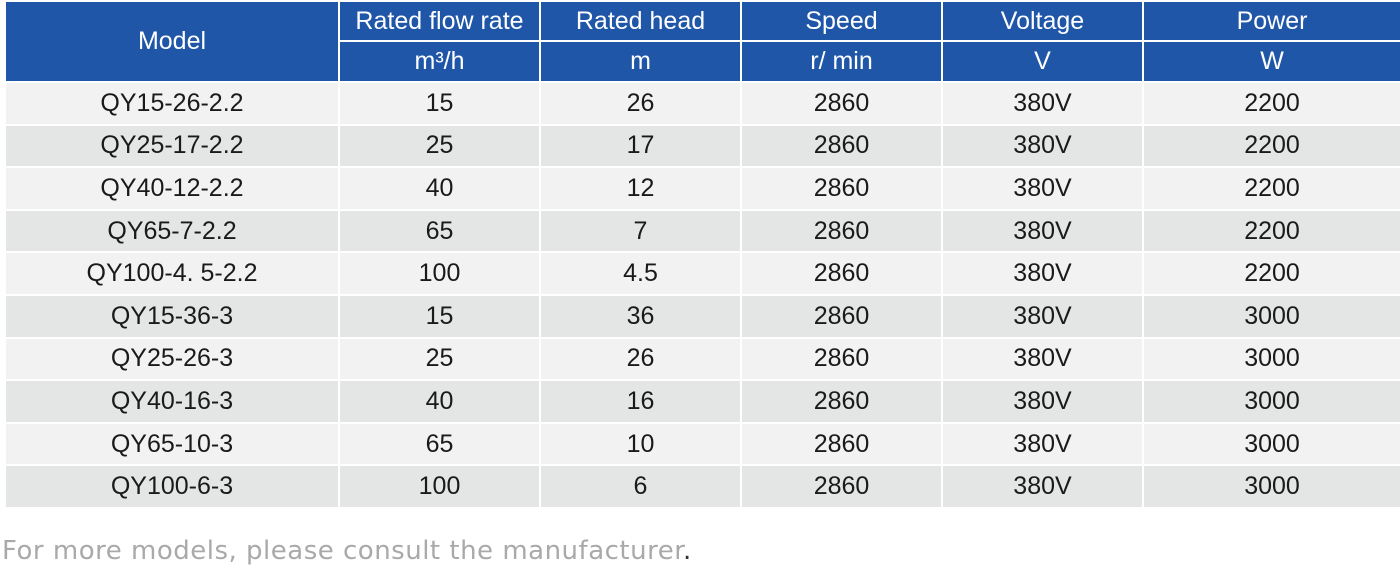 The height and width of the screenshot is (573, 1400). I want to click on table-row: QY40-12-2.2 40 12 2860 380V 2200, so click(703, 188).